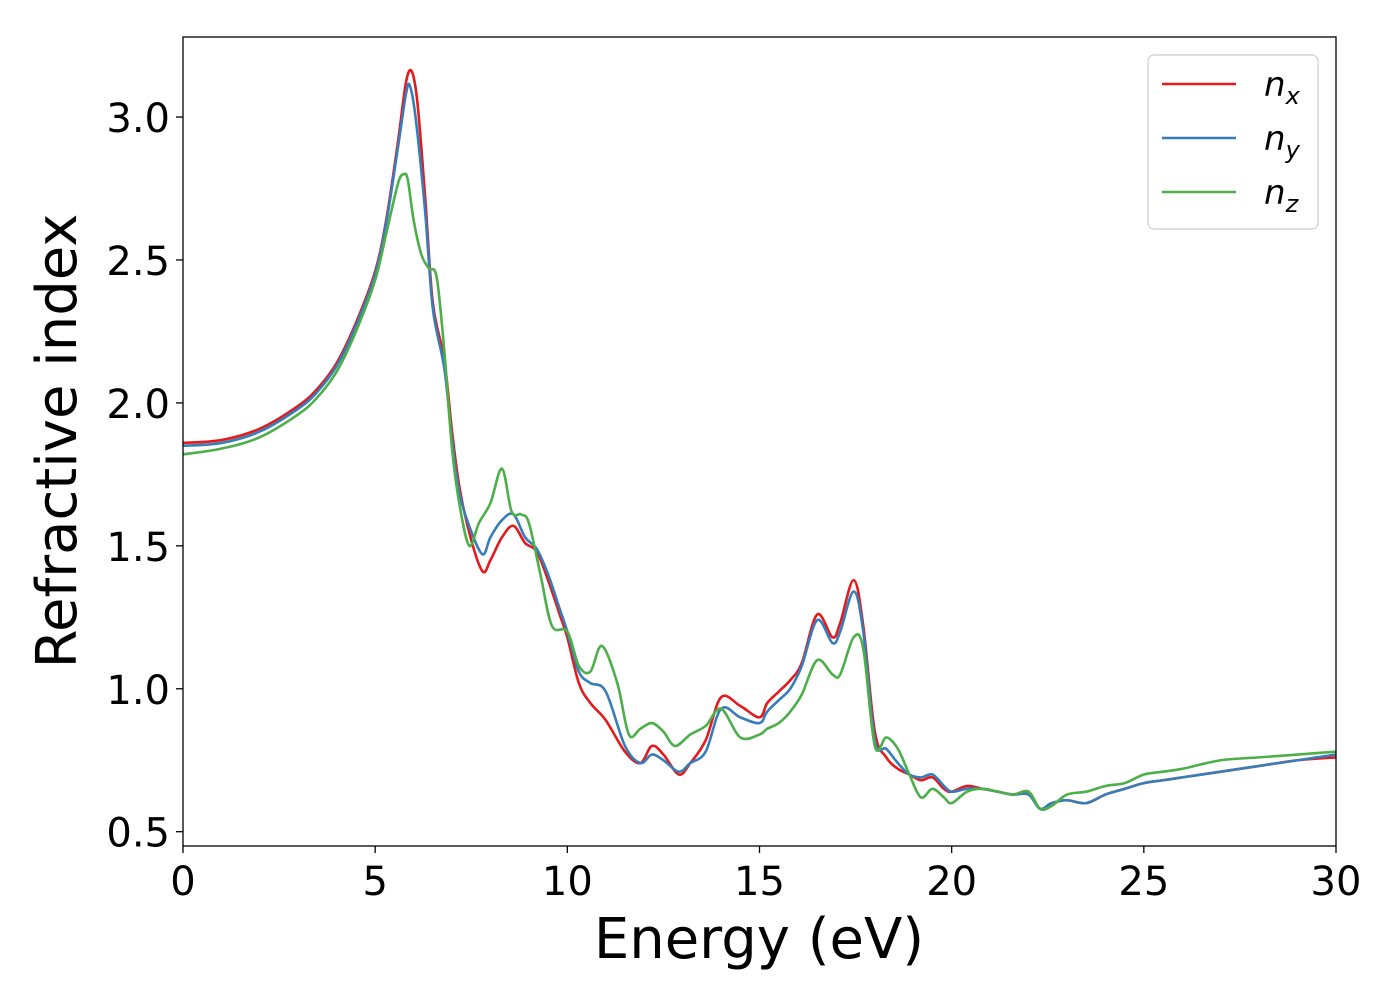 The width and height of the screenshot is (1400, 1000). What do you see at coordinates (138, 405) in the screenshot?
I see `y-tick-label: 2.0` at bounding box center [138, 405].